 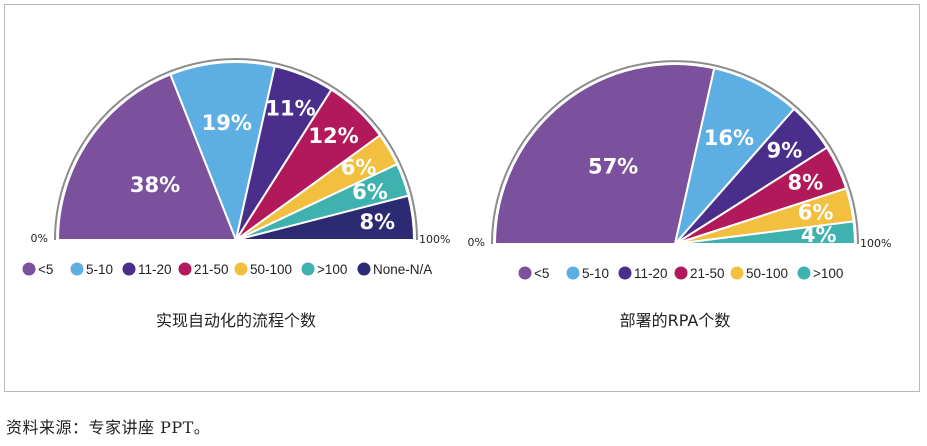 What do you see at coordinates (613, 167) in the screenshot?
I see `slice-value-label: 57%` at bounding box center [613, 167].